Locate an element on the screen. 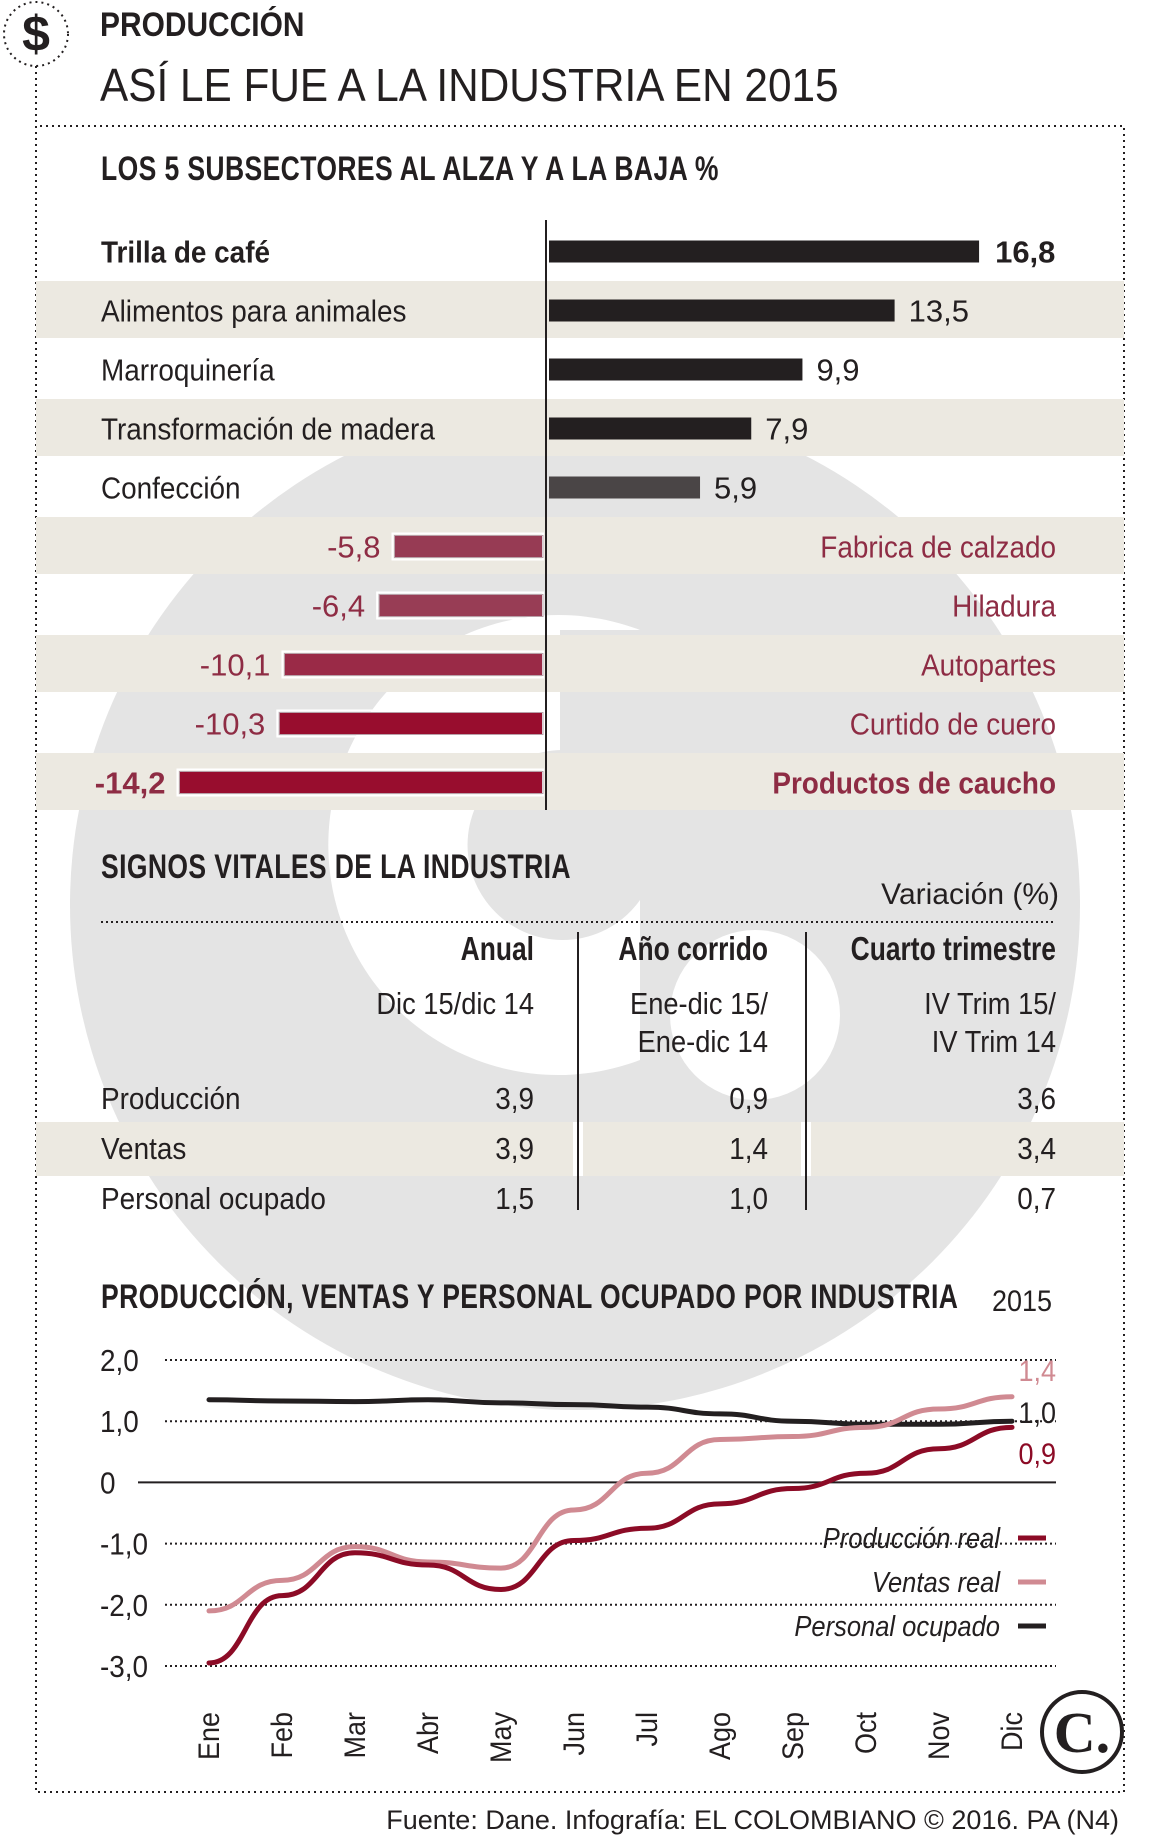 The image size is (1159, 1843). table-cell: 1,5 is located at coordinates (514, 1199).